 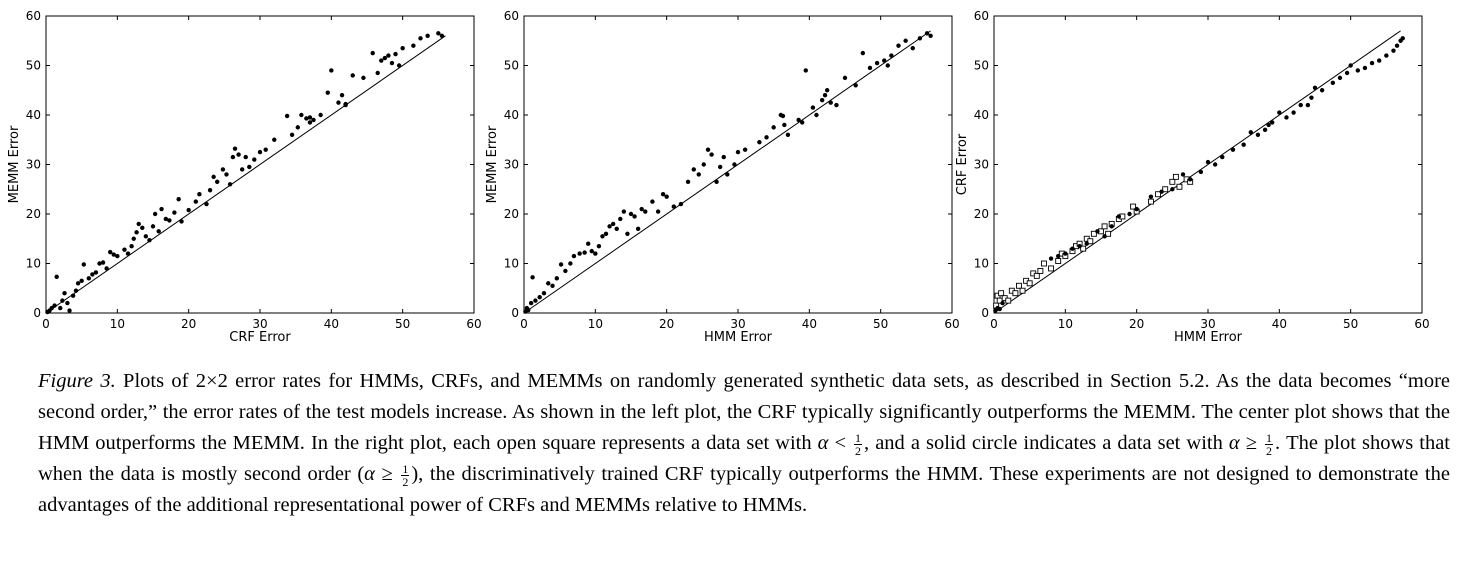 I want to click on x-axis-label: HMM Error, so click(x=738, y=337).